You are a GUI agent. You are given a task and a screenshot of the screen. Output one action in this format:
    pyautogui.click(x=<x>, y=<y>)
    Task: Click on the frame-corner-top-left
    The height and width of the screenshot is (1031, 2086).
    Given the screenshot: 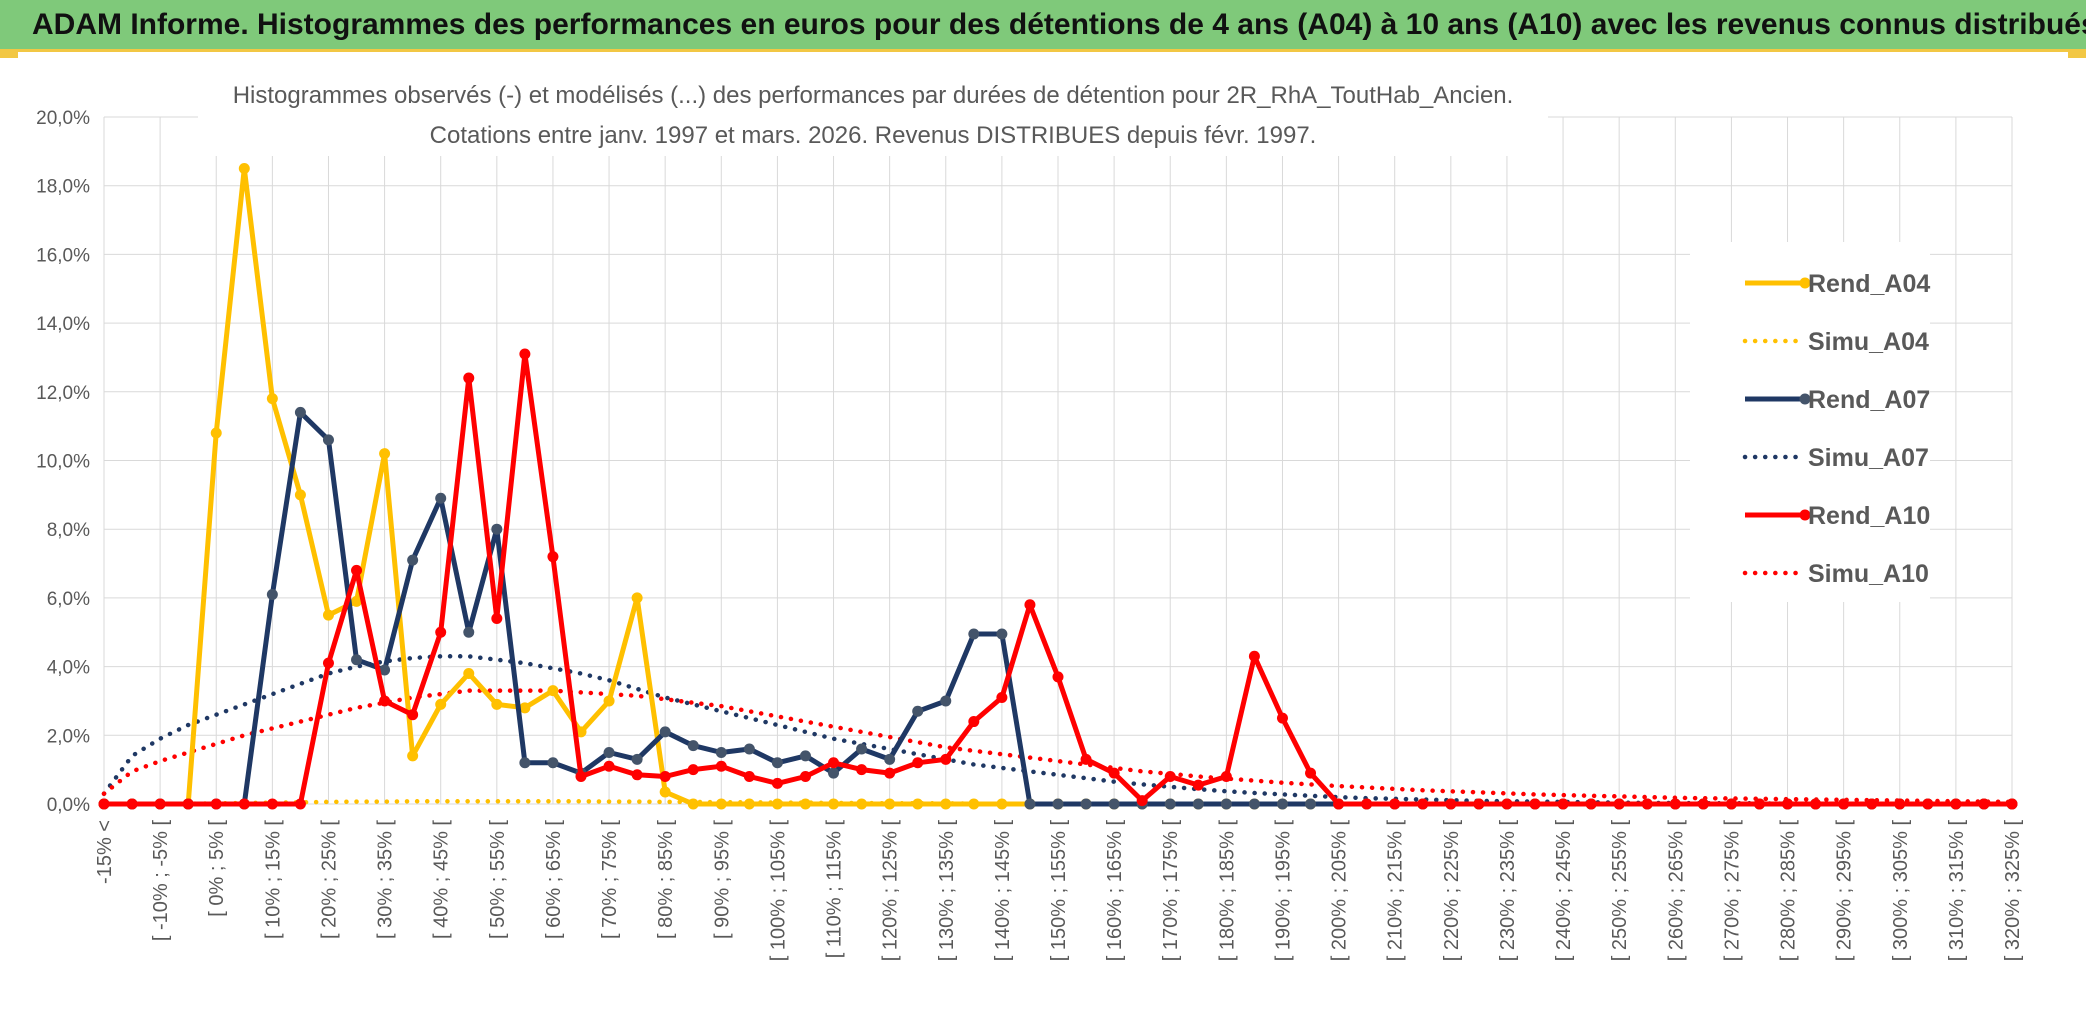 What is the action you would take?
    pyautogui.click(x=9, y=55)
    